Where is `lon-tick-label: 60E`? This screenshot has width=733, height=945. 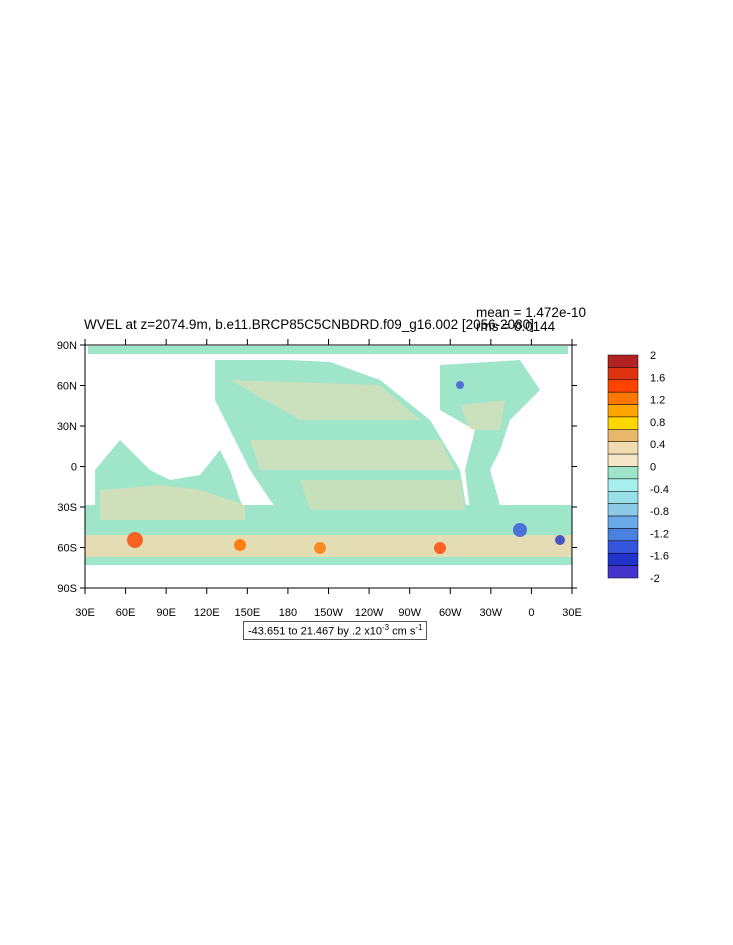 lon-tick-label: 60E is located at coordinates (126, 613).